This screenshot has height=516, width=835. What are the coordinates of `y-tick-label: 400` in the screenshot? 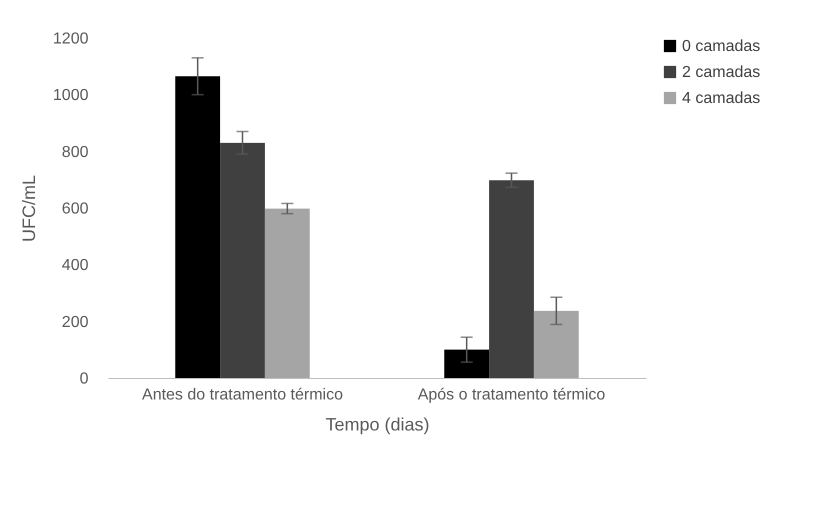 It's located at (75, 265).